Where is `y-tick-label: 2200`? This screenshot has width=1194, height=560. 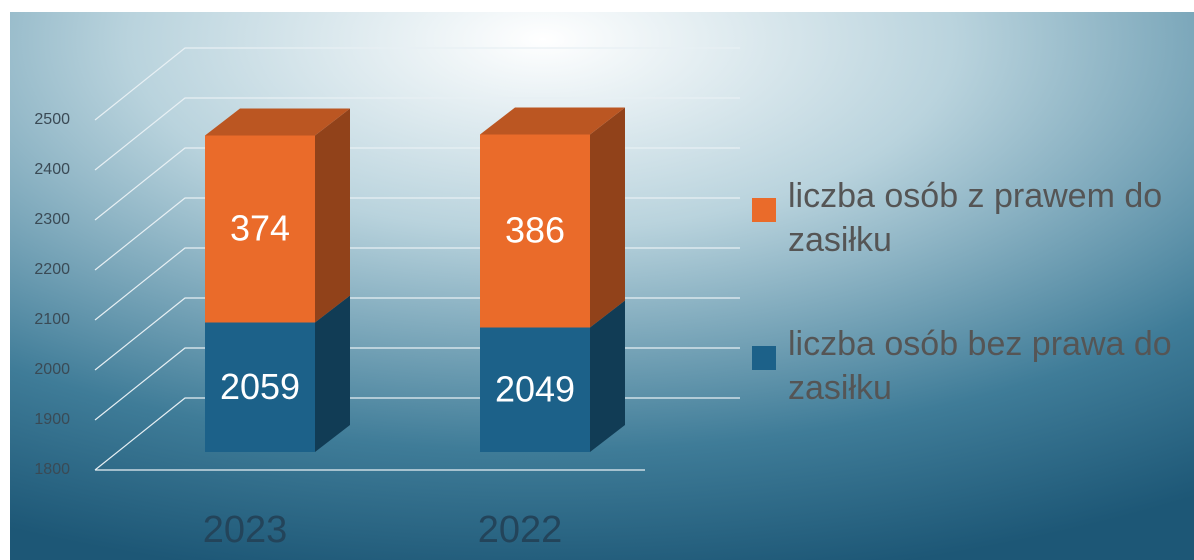
y-tick-label: 2200 is located at coordinates (52, 269).